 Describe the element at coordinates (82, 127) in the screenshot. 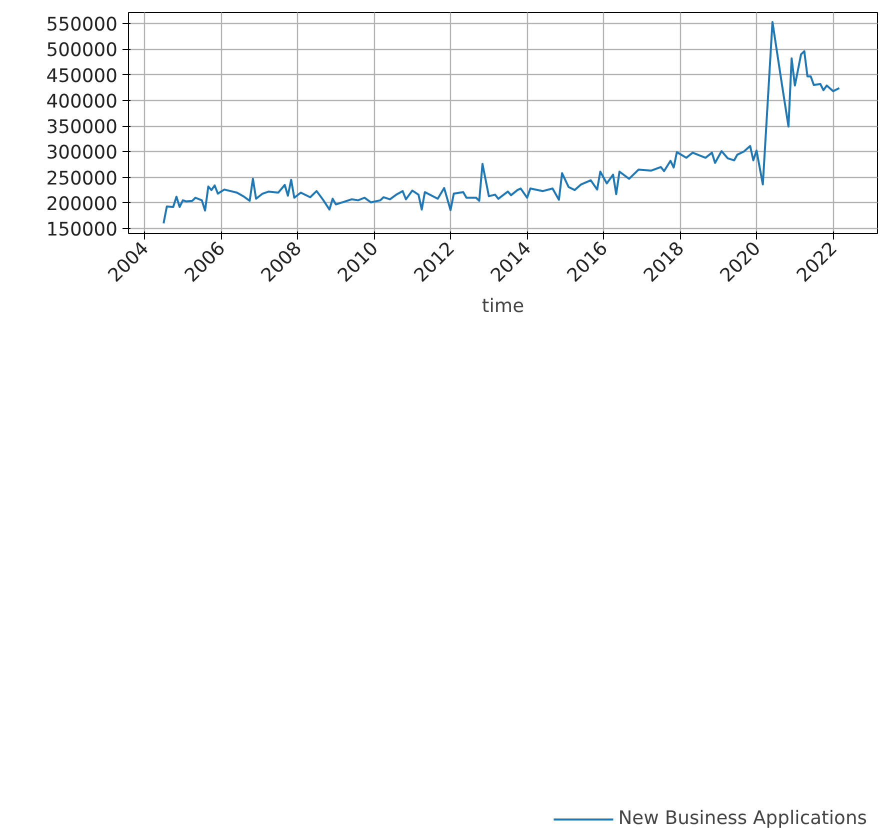

I see `y-tick-label: 350000` at that location.